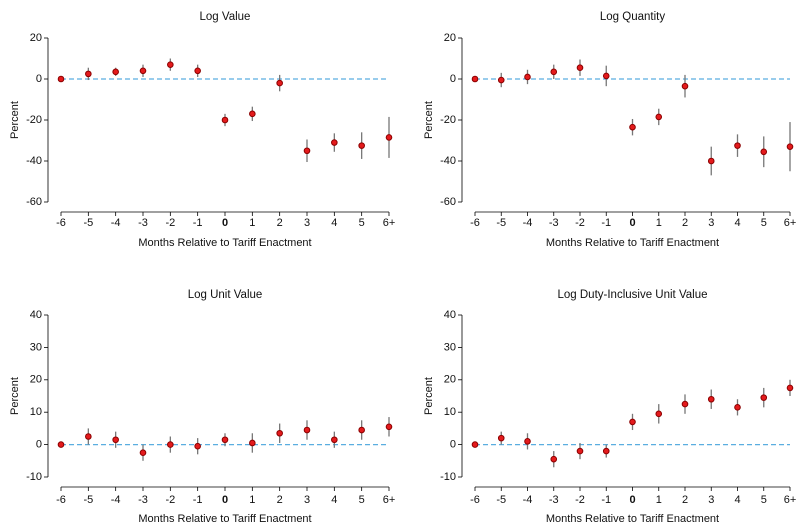 The height and width of the screenshot is (526, 798). Describe the element at coordinates (225, 17) in the screenshot. I see `chart-title: Log Value` at that location.